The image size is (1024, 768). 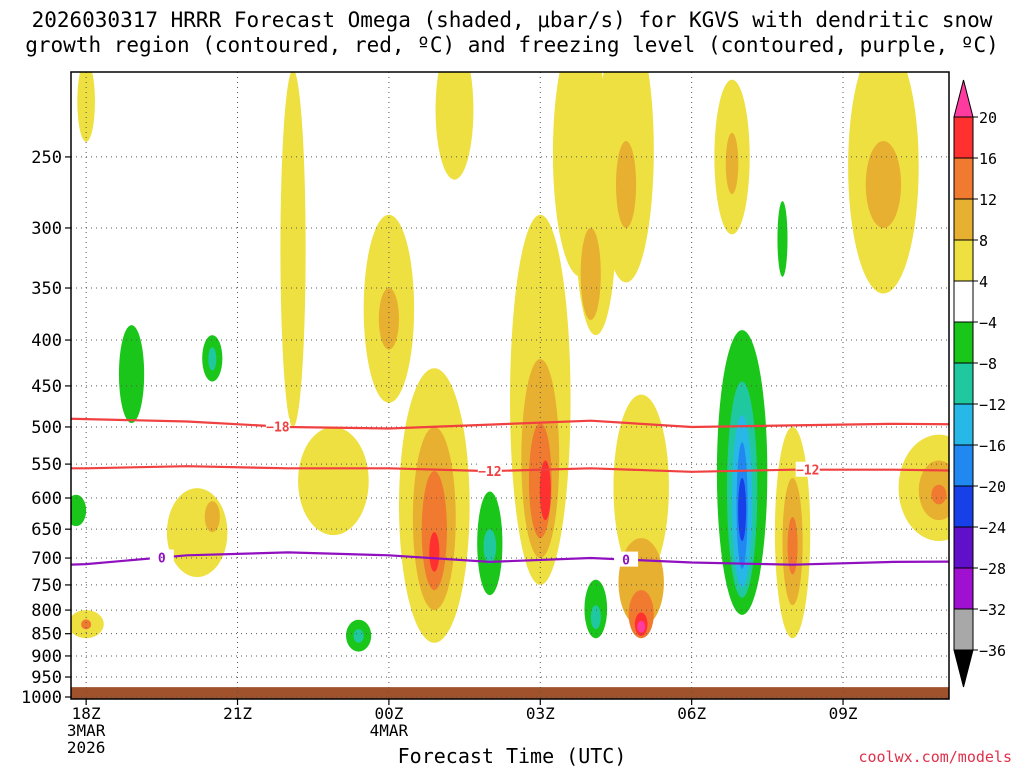 What do you see at coordinates (46, 428) in the screenshot?
I see `y-tick-label-500: 500` at bounding box center [46, 428].